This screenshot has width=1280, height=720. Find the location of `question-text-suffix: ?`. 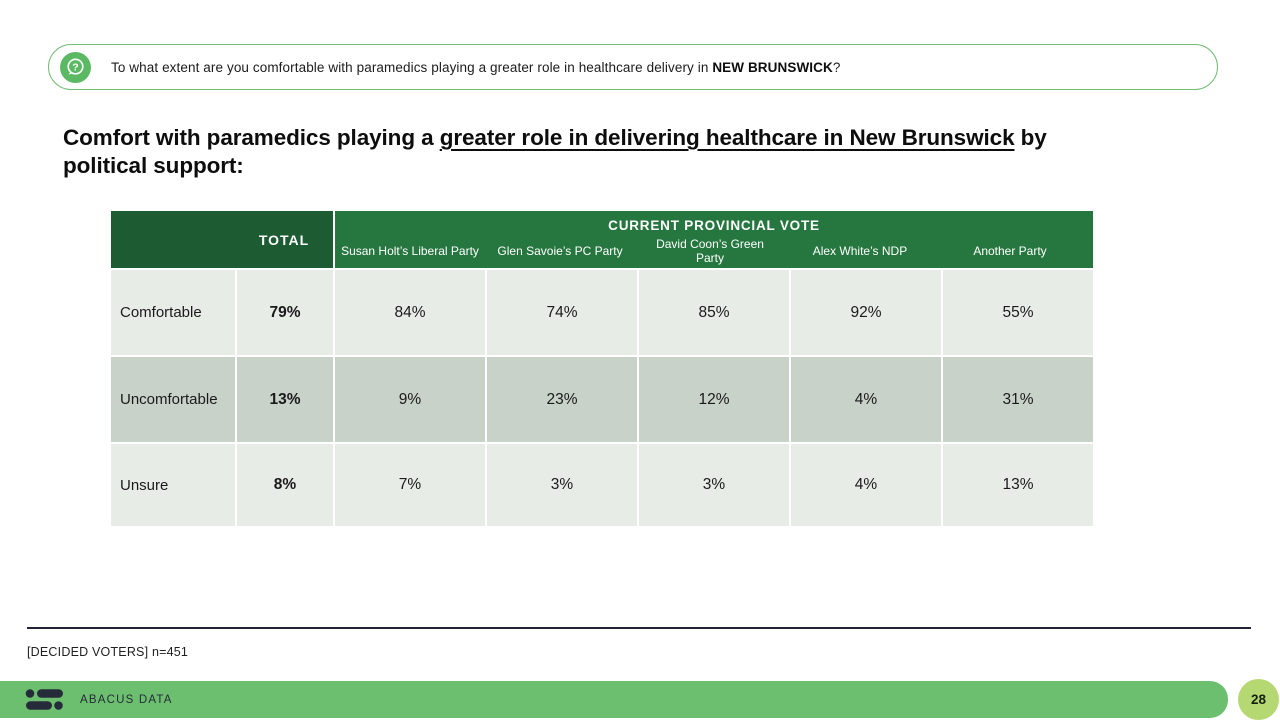

question-text-suffix: ? is located at coordinates (836, 67).